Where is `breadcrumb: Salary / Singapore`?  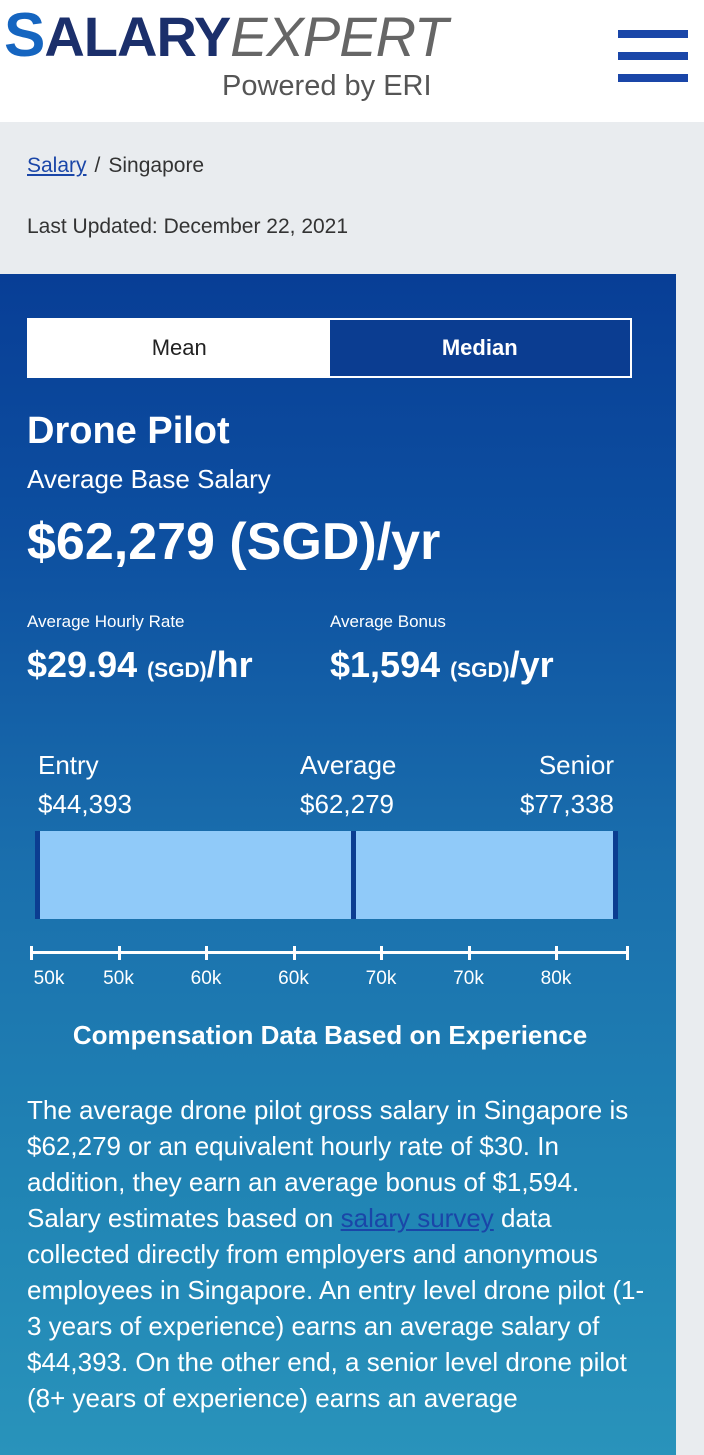 breadcrumb: Salary / Singapore is located at coordinates (115, 166).